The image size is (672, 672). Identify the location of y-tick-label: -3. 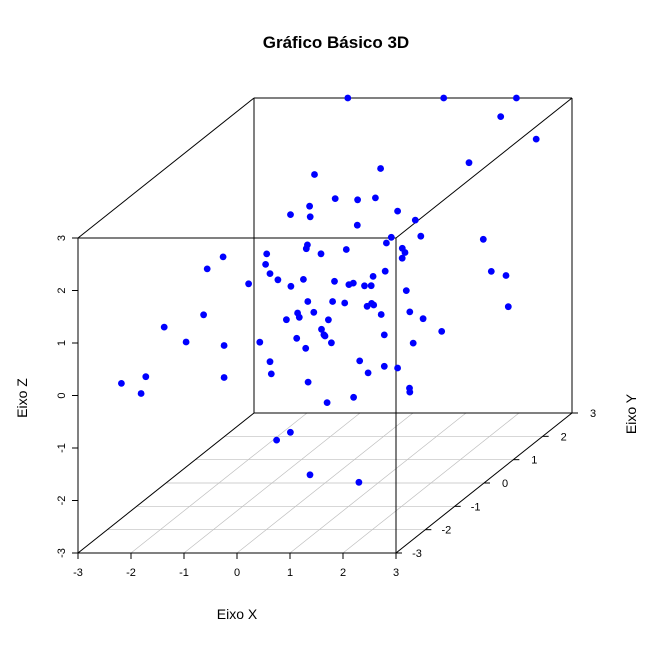
(417, 554).